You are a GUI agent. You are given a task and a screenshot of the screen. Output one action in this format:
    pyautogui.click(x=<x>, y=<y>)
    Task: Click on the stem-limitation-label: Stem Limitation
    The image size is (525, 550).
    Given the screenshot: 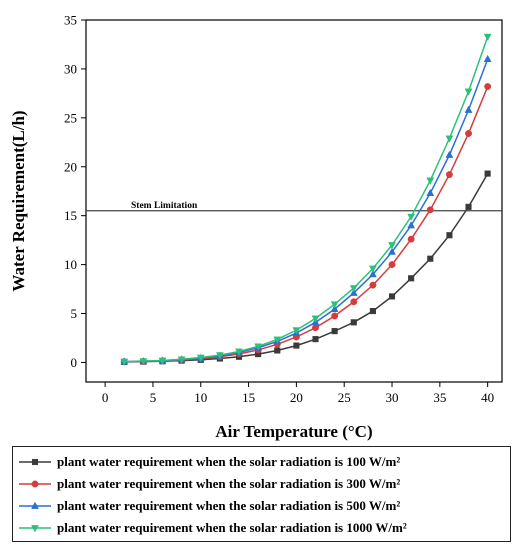 What is the action you would take?
    pyautogui.click(x=164, y=206)
    